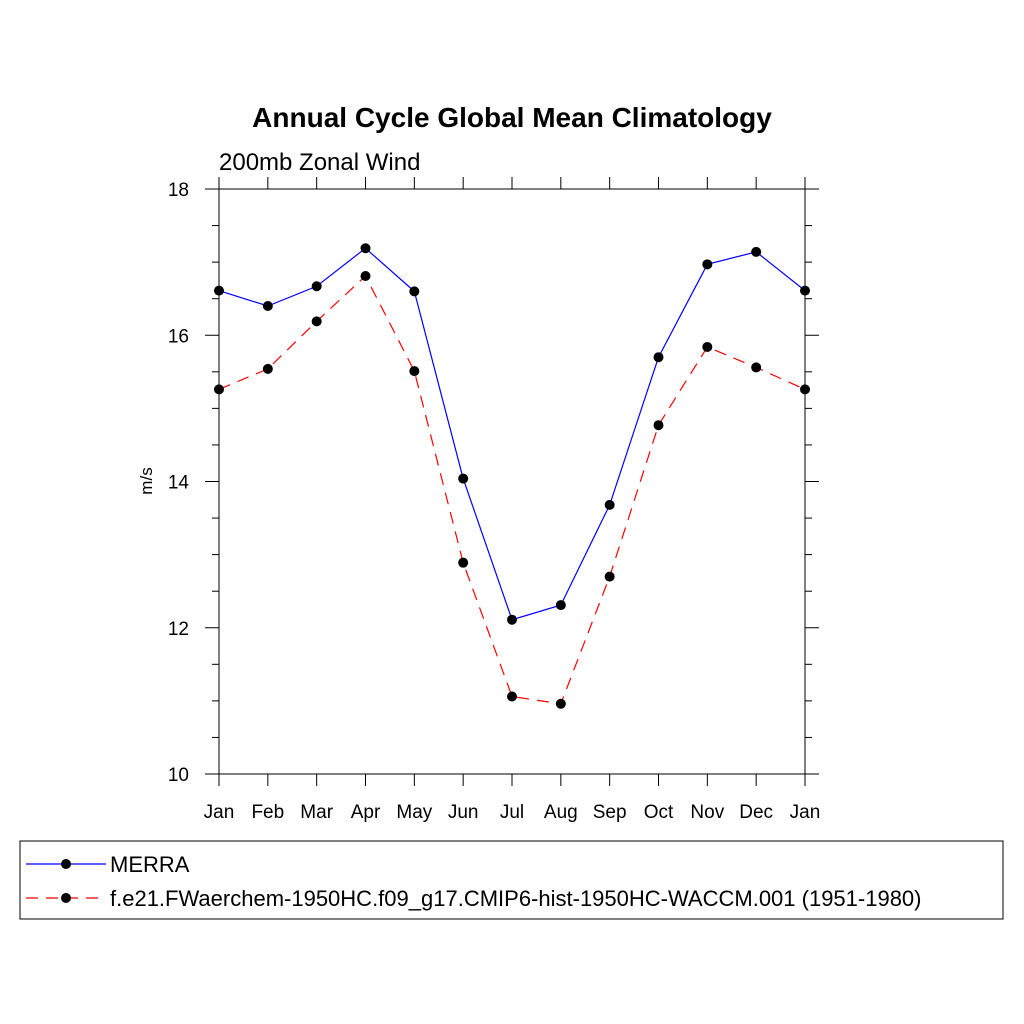 This screenshot has height=1024, width=1024. I want to click on x-tick-label: Mar, so click(316, 812).